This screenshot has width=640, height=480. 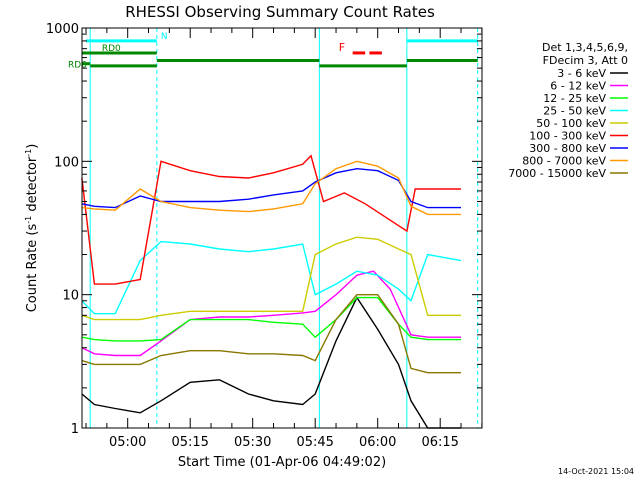 I want to click on legend-header-1: FDecim 3, Att 0, so click(x=585, y=60).